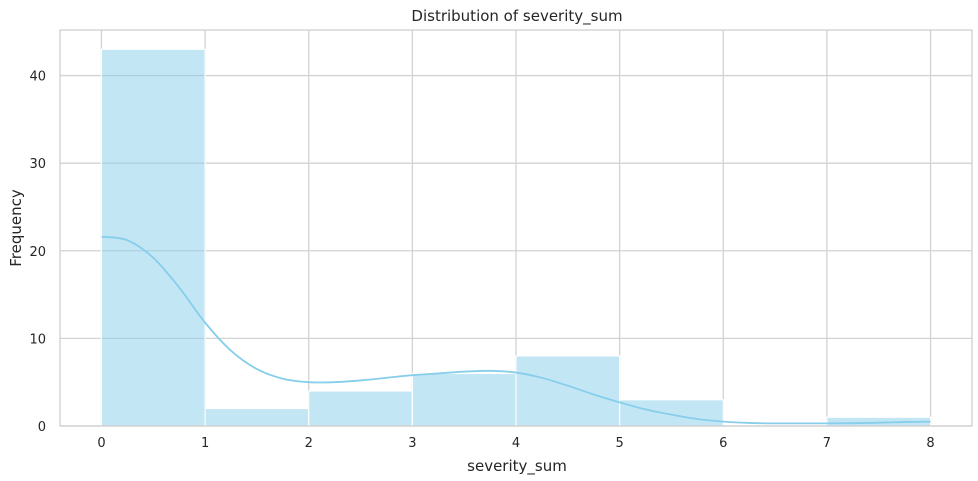 Image resolution: width=978 pixels, height=481 pixels. What do you see at coordinates (101, 443) in the screenshot?
I see `x-tick-label: 0` at bounding box center [101, 443].